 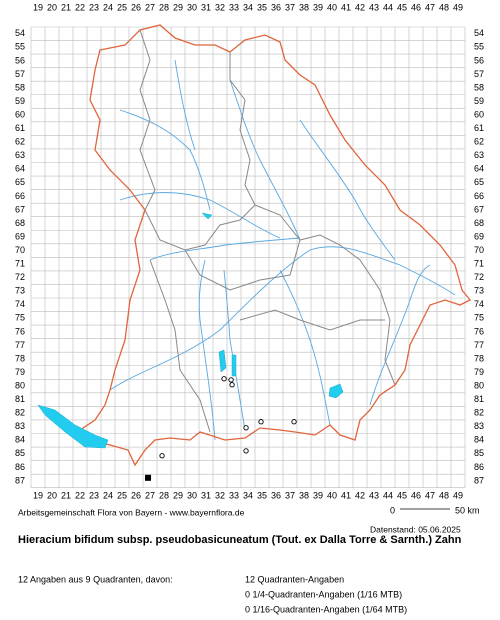 I want to click on row-label: 63, so click(x=479, y=155).